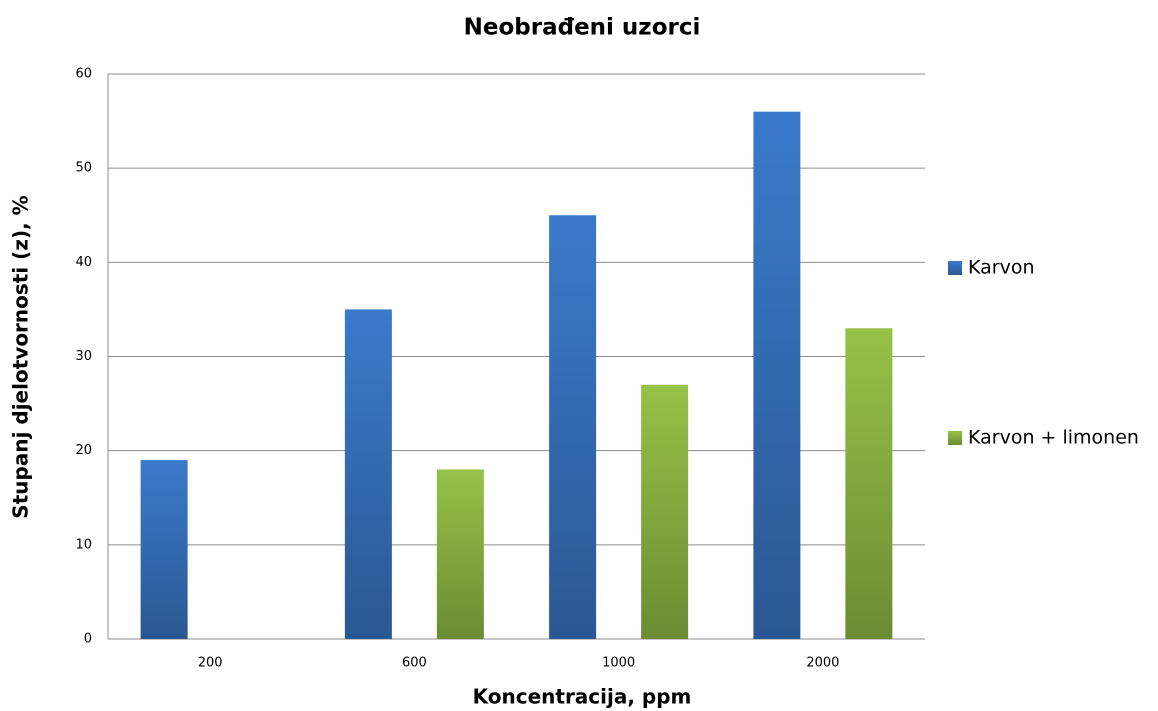 The width and height of the screenshot is (1158, 711). Describe the element at coordinates (83, 74) in the screenshot. I see `y-tick-label: 60` at that location.